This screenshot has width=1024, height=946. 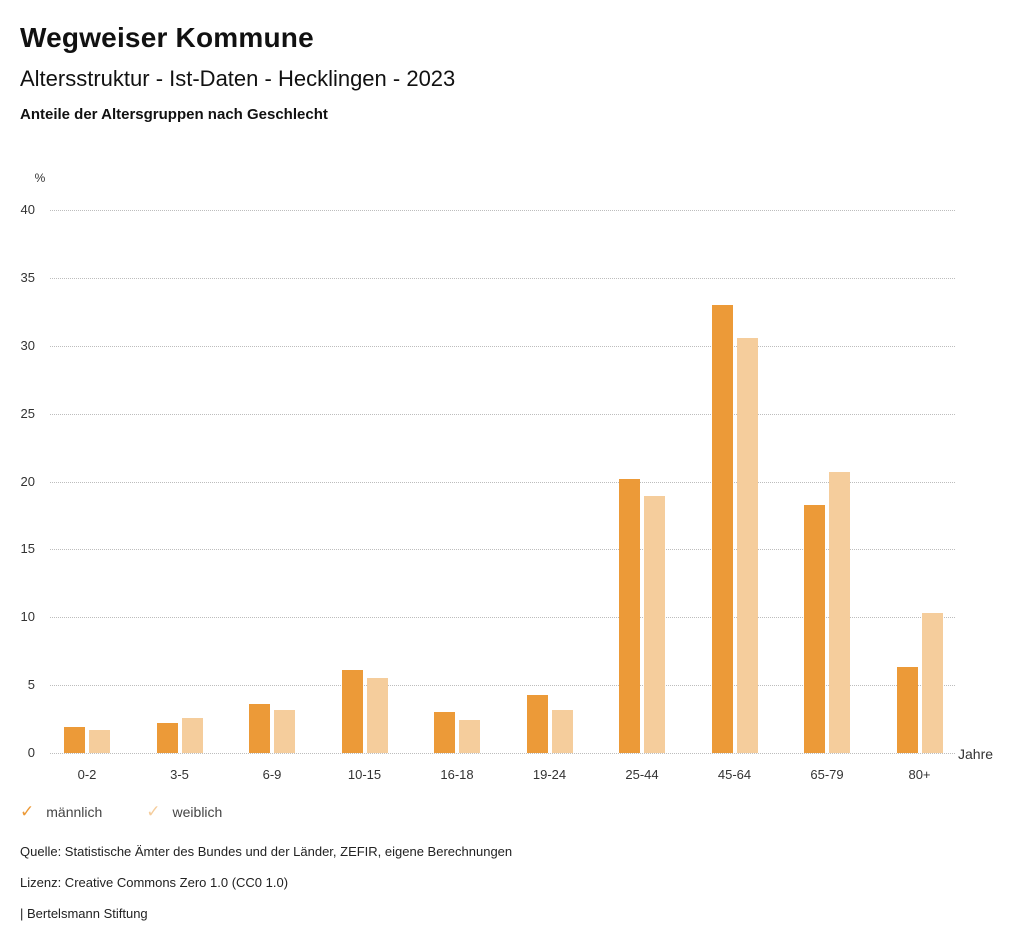 I want to click on x-tick-label-6-9: 6-9, so click(x=272, y=774).